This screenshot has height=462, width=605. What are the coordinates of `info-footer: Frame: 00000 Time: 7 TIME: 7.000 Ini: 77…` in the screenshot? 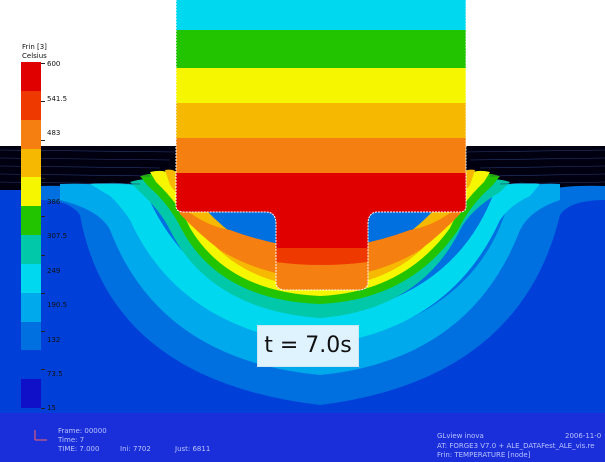 It's located at (302, 437).